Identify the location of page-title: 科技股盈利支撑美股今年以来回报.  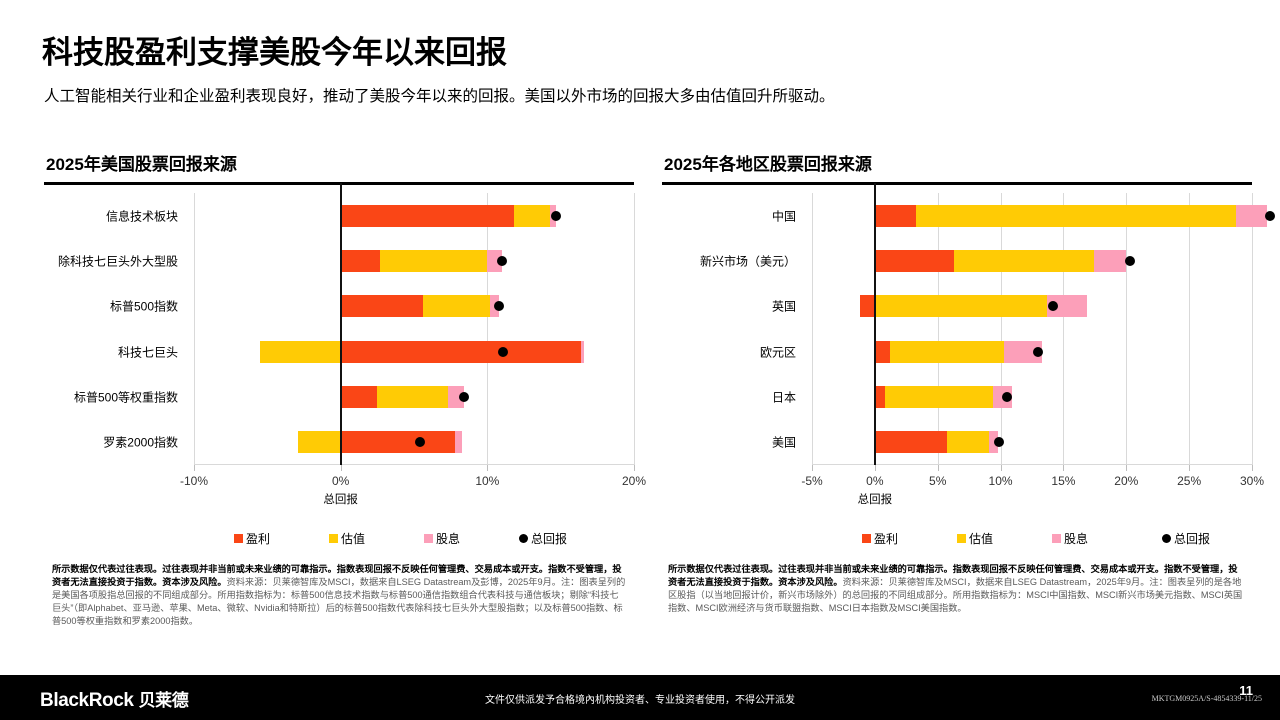
(274, 52).